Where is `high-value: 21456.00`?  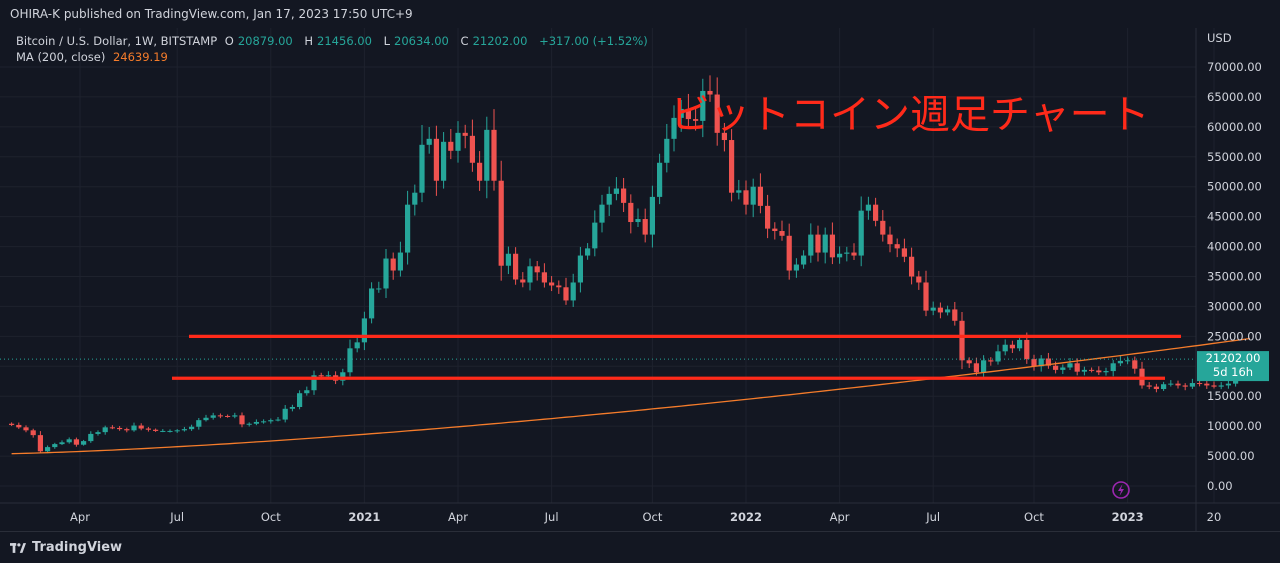
high-value: 21456.00 is located at coordinates (344, 41).